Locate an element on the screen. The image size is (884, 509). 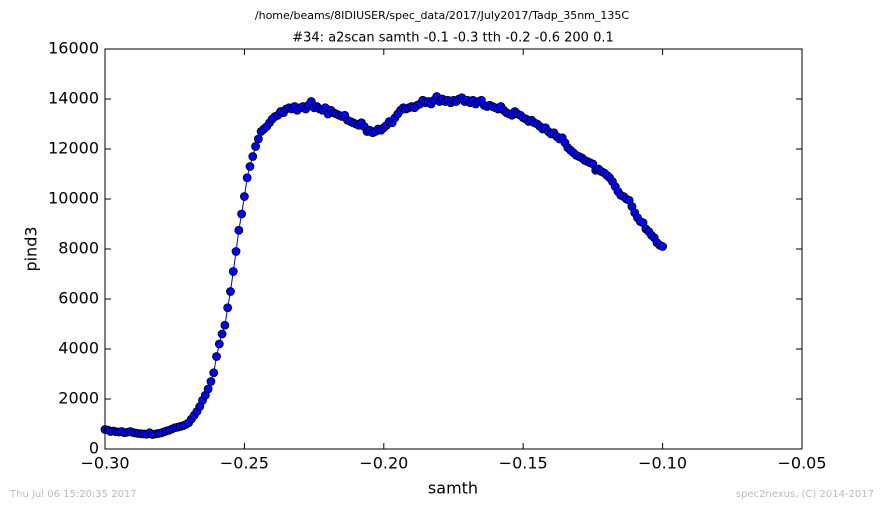
y-tick-label: 0 is located at coordinates (94, 448).